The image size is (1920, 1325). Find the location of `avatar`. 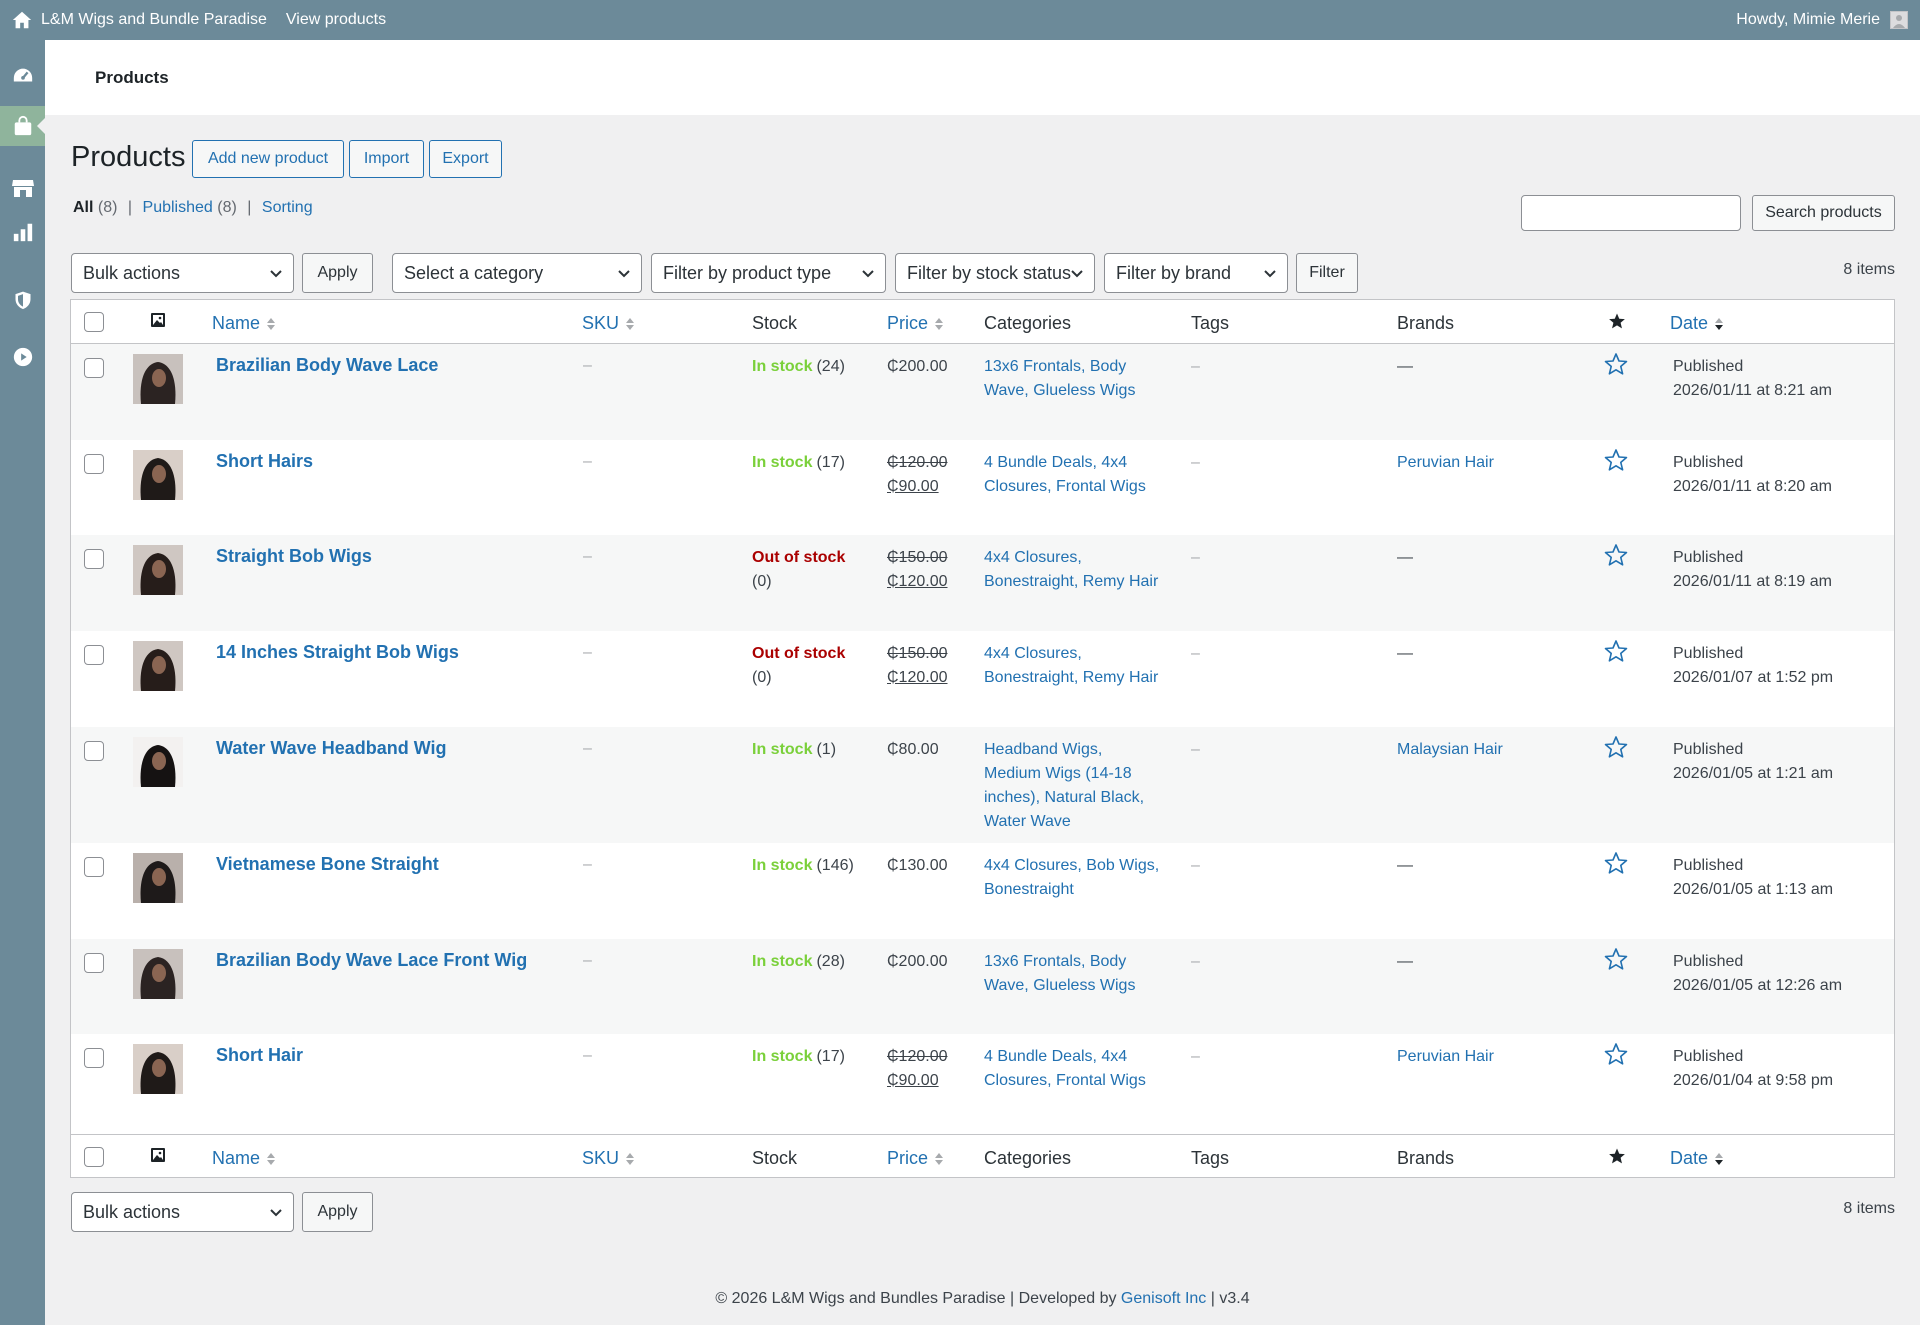

avatar is located at coordinates (1899, 20).